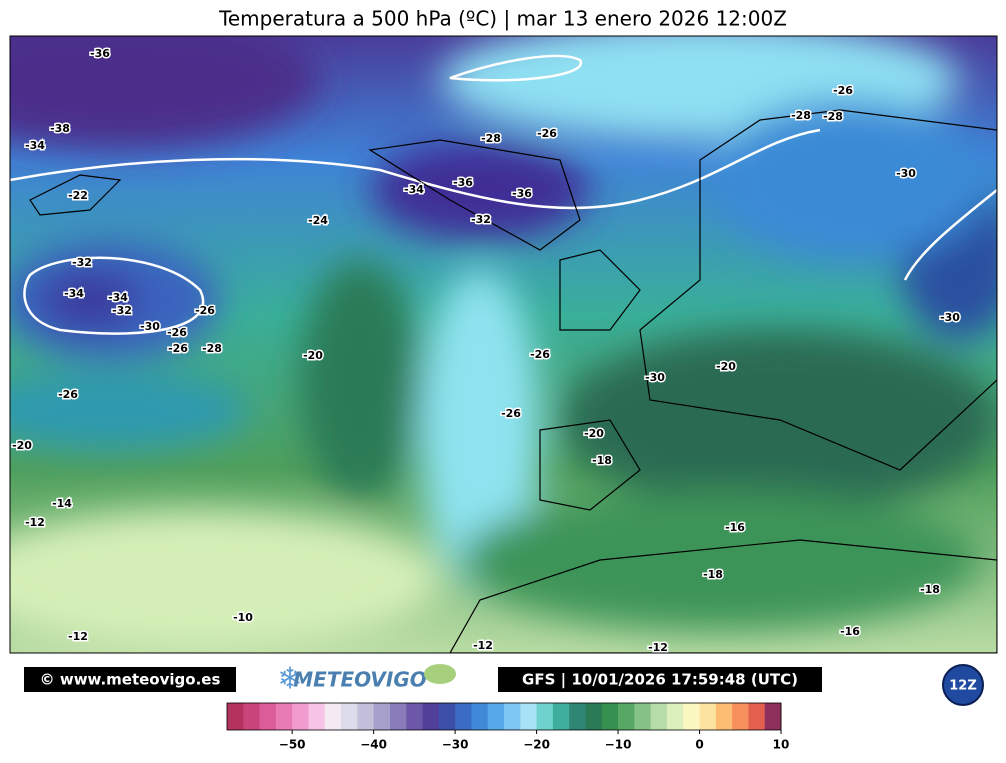 The image size is (1006, 763). Describe the element at coordinates (289, 679) in the screenshot. I see `logo-icon: ❄` at that location.